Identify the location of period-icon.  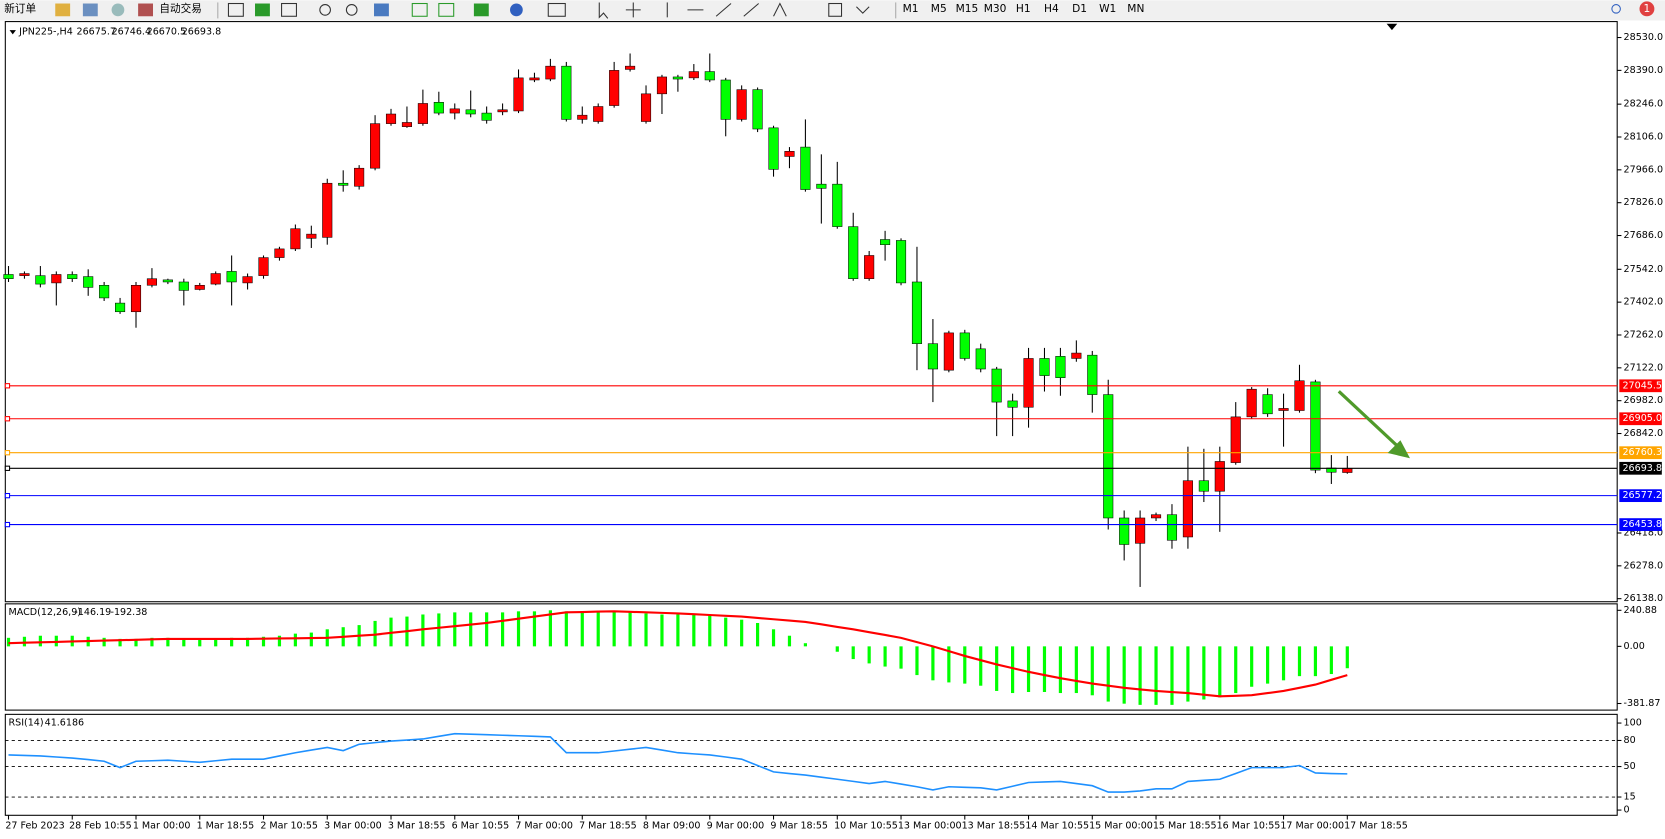
(516, 10).